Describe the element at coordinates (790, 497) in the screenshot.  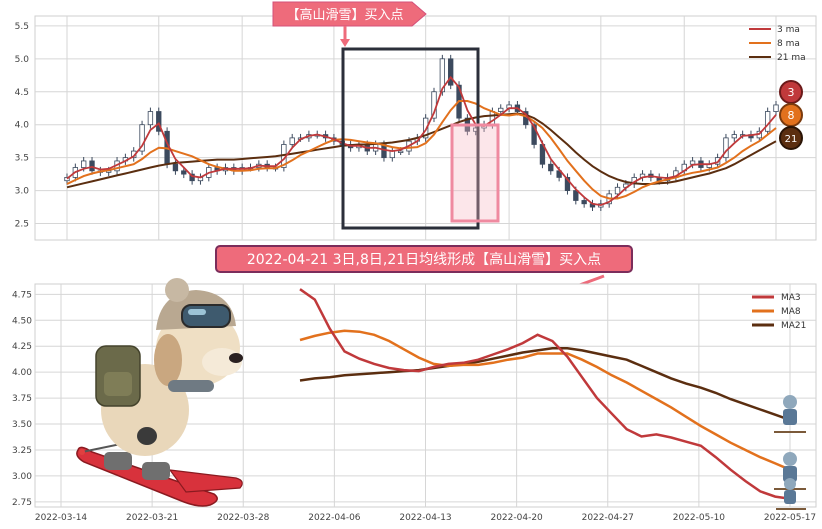
I see `skier-3-body` at that location.